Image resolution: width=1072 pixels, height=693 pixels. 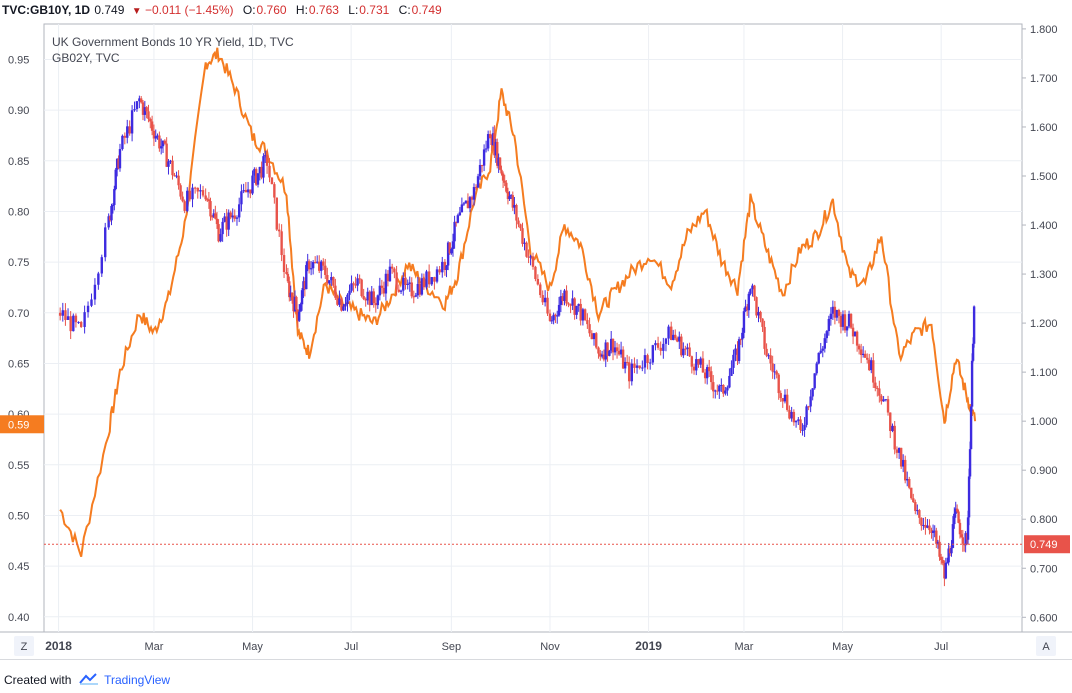 I want to click on right-tick-label: 1.300, so click(x=1044, y=275).